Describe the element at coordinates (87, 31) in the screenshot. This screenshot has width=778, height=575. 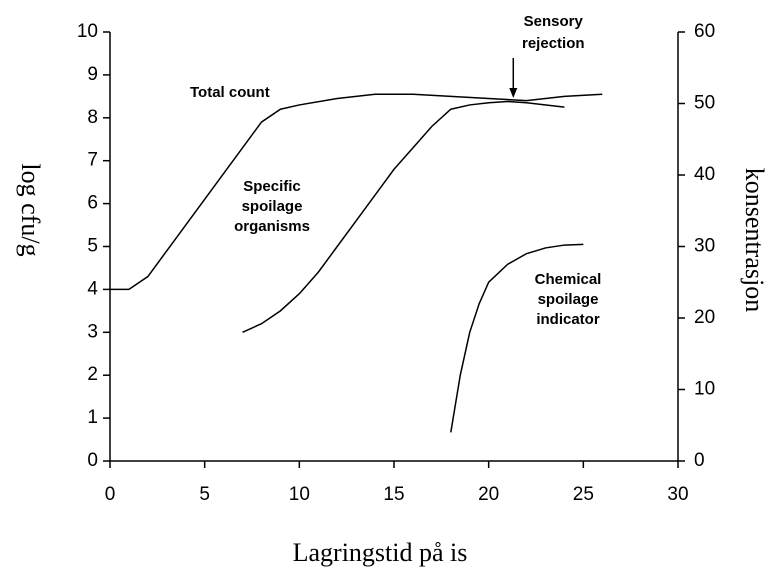
I see `y-tick-label: 10` at that location.